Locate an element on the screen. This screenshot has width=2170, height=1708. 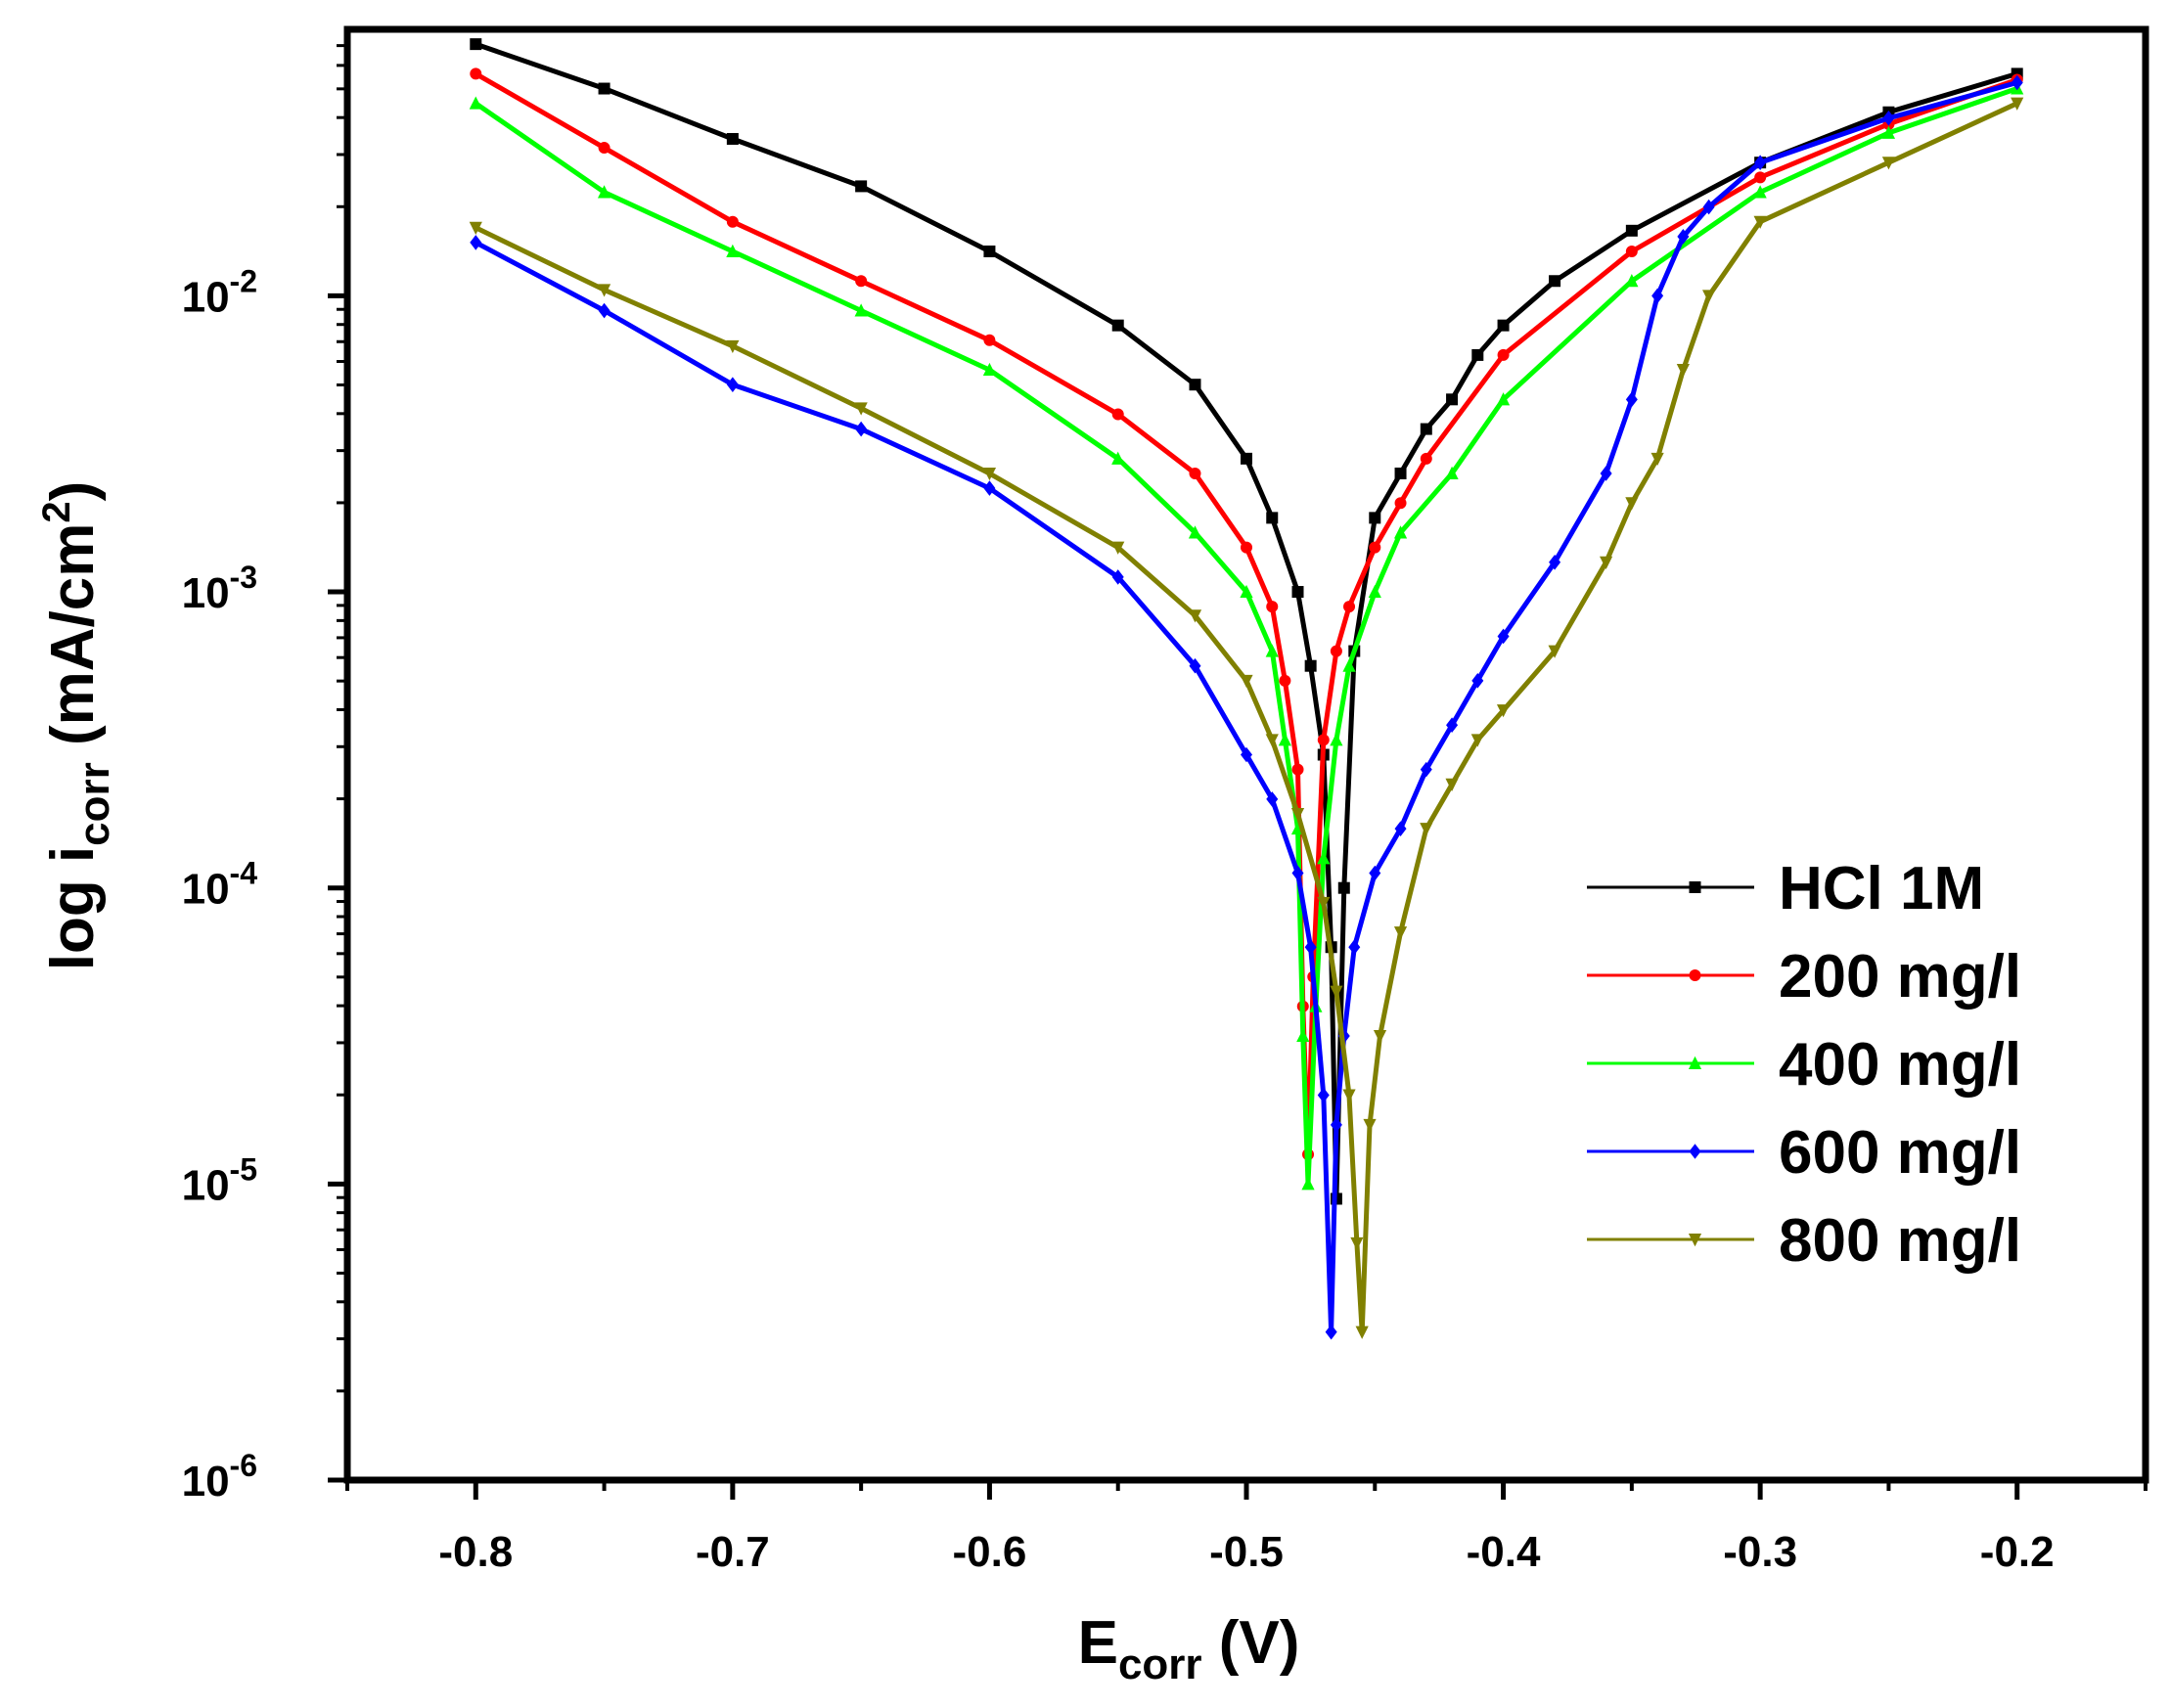
x-axis-title: Ecorr (V) is located at coordinates (1189, 1648).